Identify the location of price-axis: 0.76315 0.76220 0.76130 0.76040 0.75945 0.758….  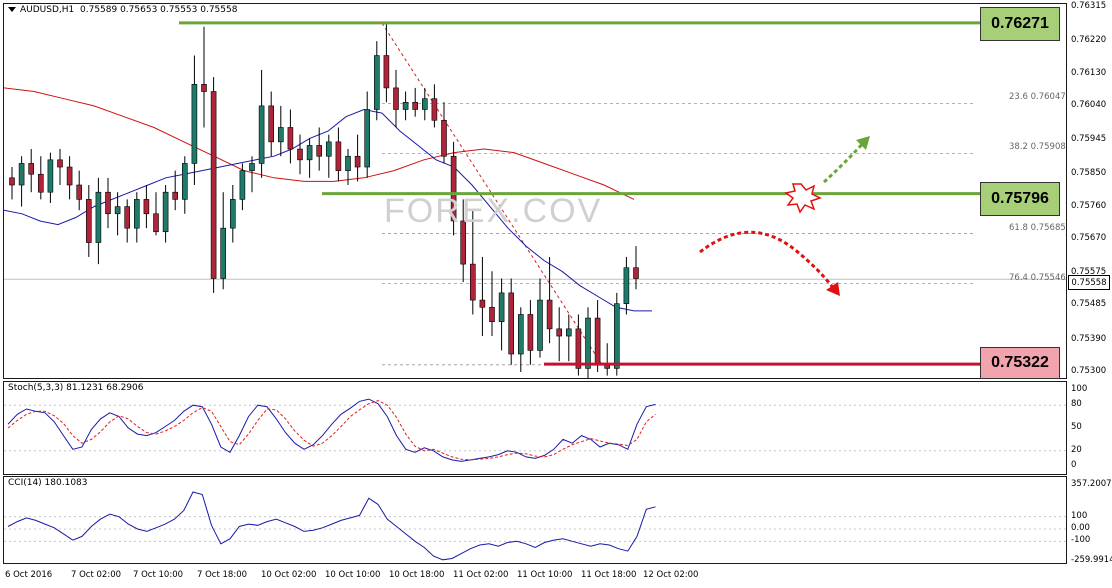
(1089, 190).